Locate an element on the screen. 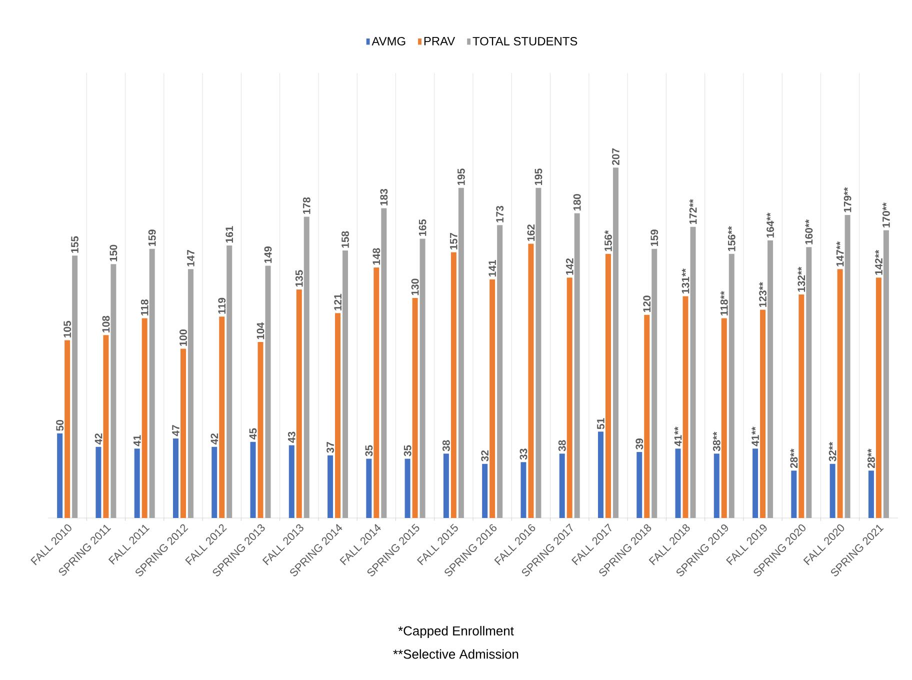 The image size is (912, 680). data-label: 51 is located at coordinates (600, 424).